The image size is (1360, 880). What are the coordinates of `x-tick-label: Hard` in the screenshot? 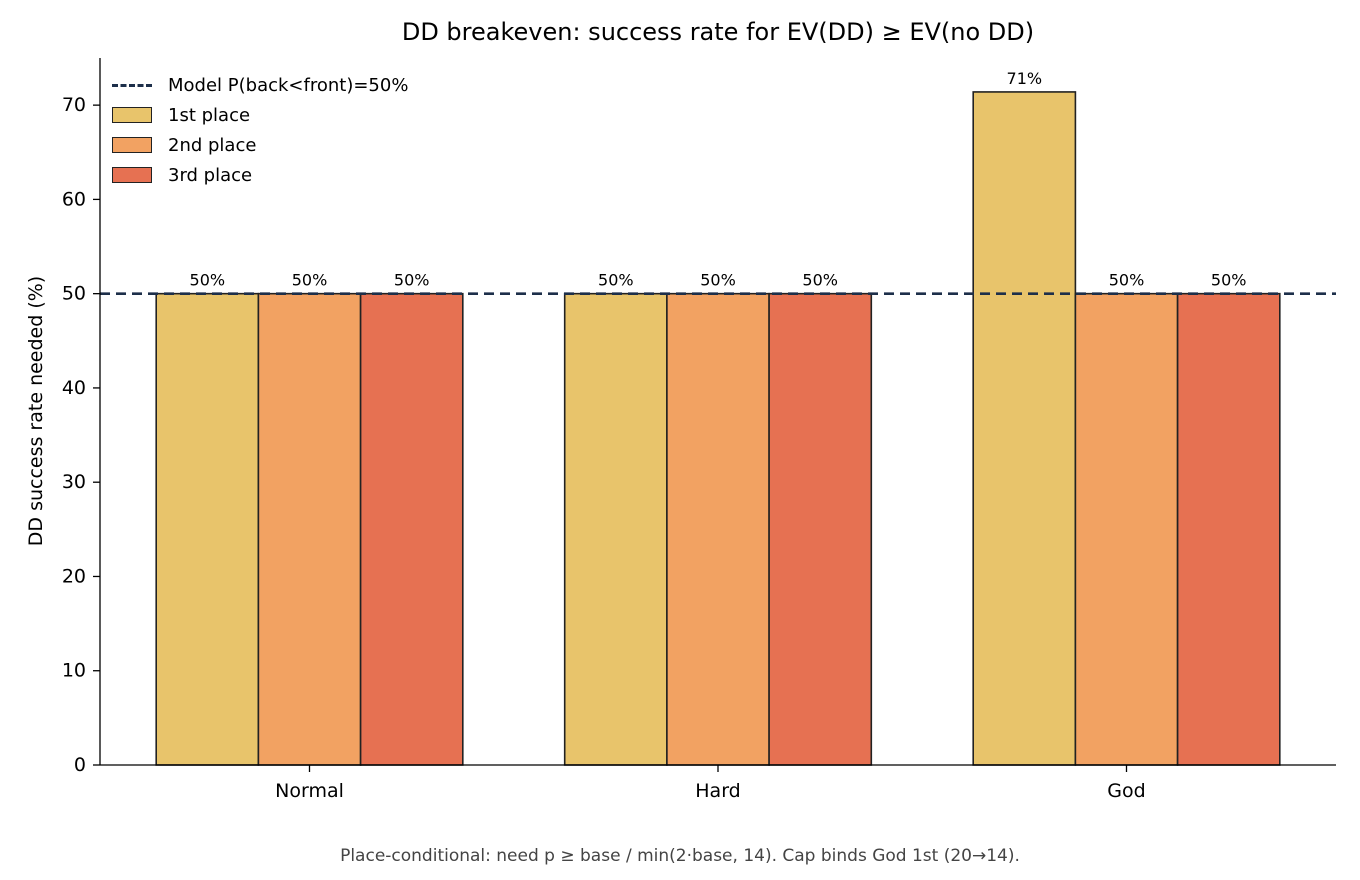 It's located at (717, 791).